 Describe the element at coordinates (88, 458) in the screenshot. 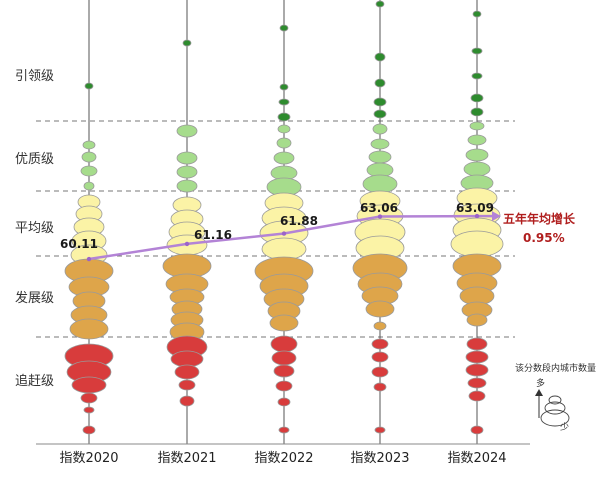

I see `x-tick-2020: 指数2020` at that location.